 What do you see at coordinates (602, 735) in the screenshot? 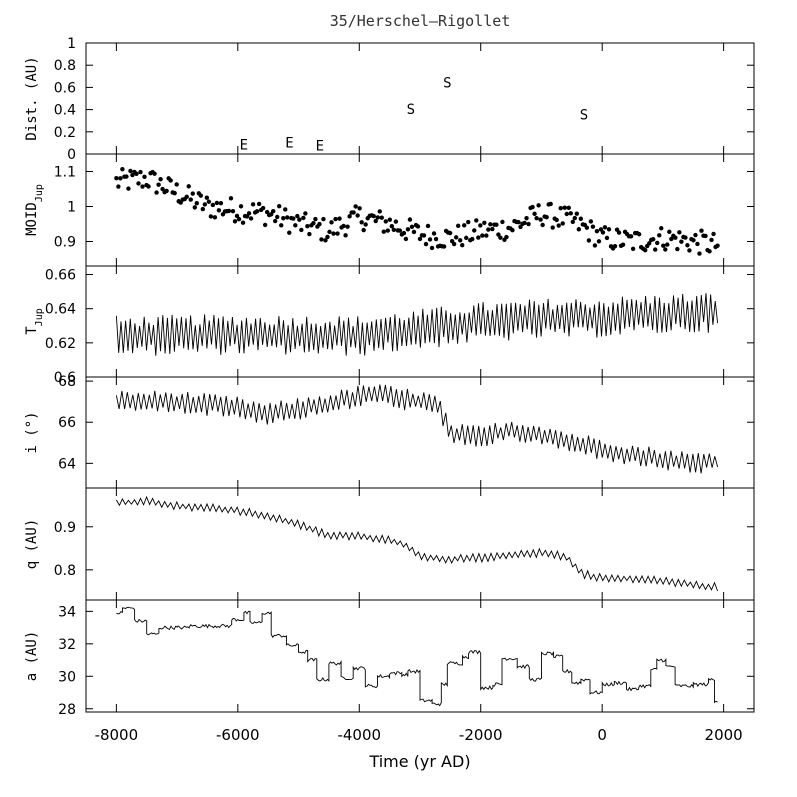
I see `x-tick-label: 0` at bounding box center [602, 735].